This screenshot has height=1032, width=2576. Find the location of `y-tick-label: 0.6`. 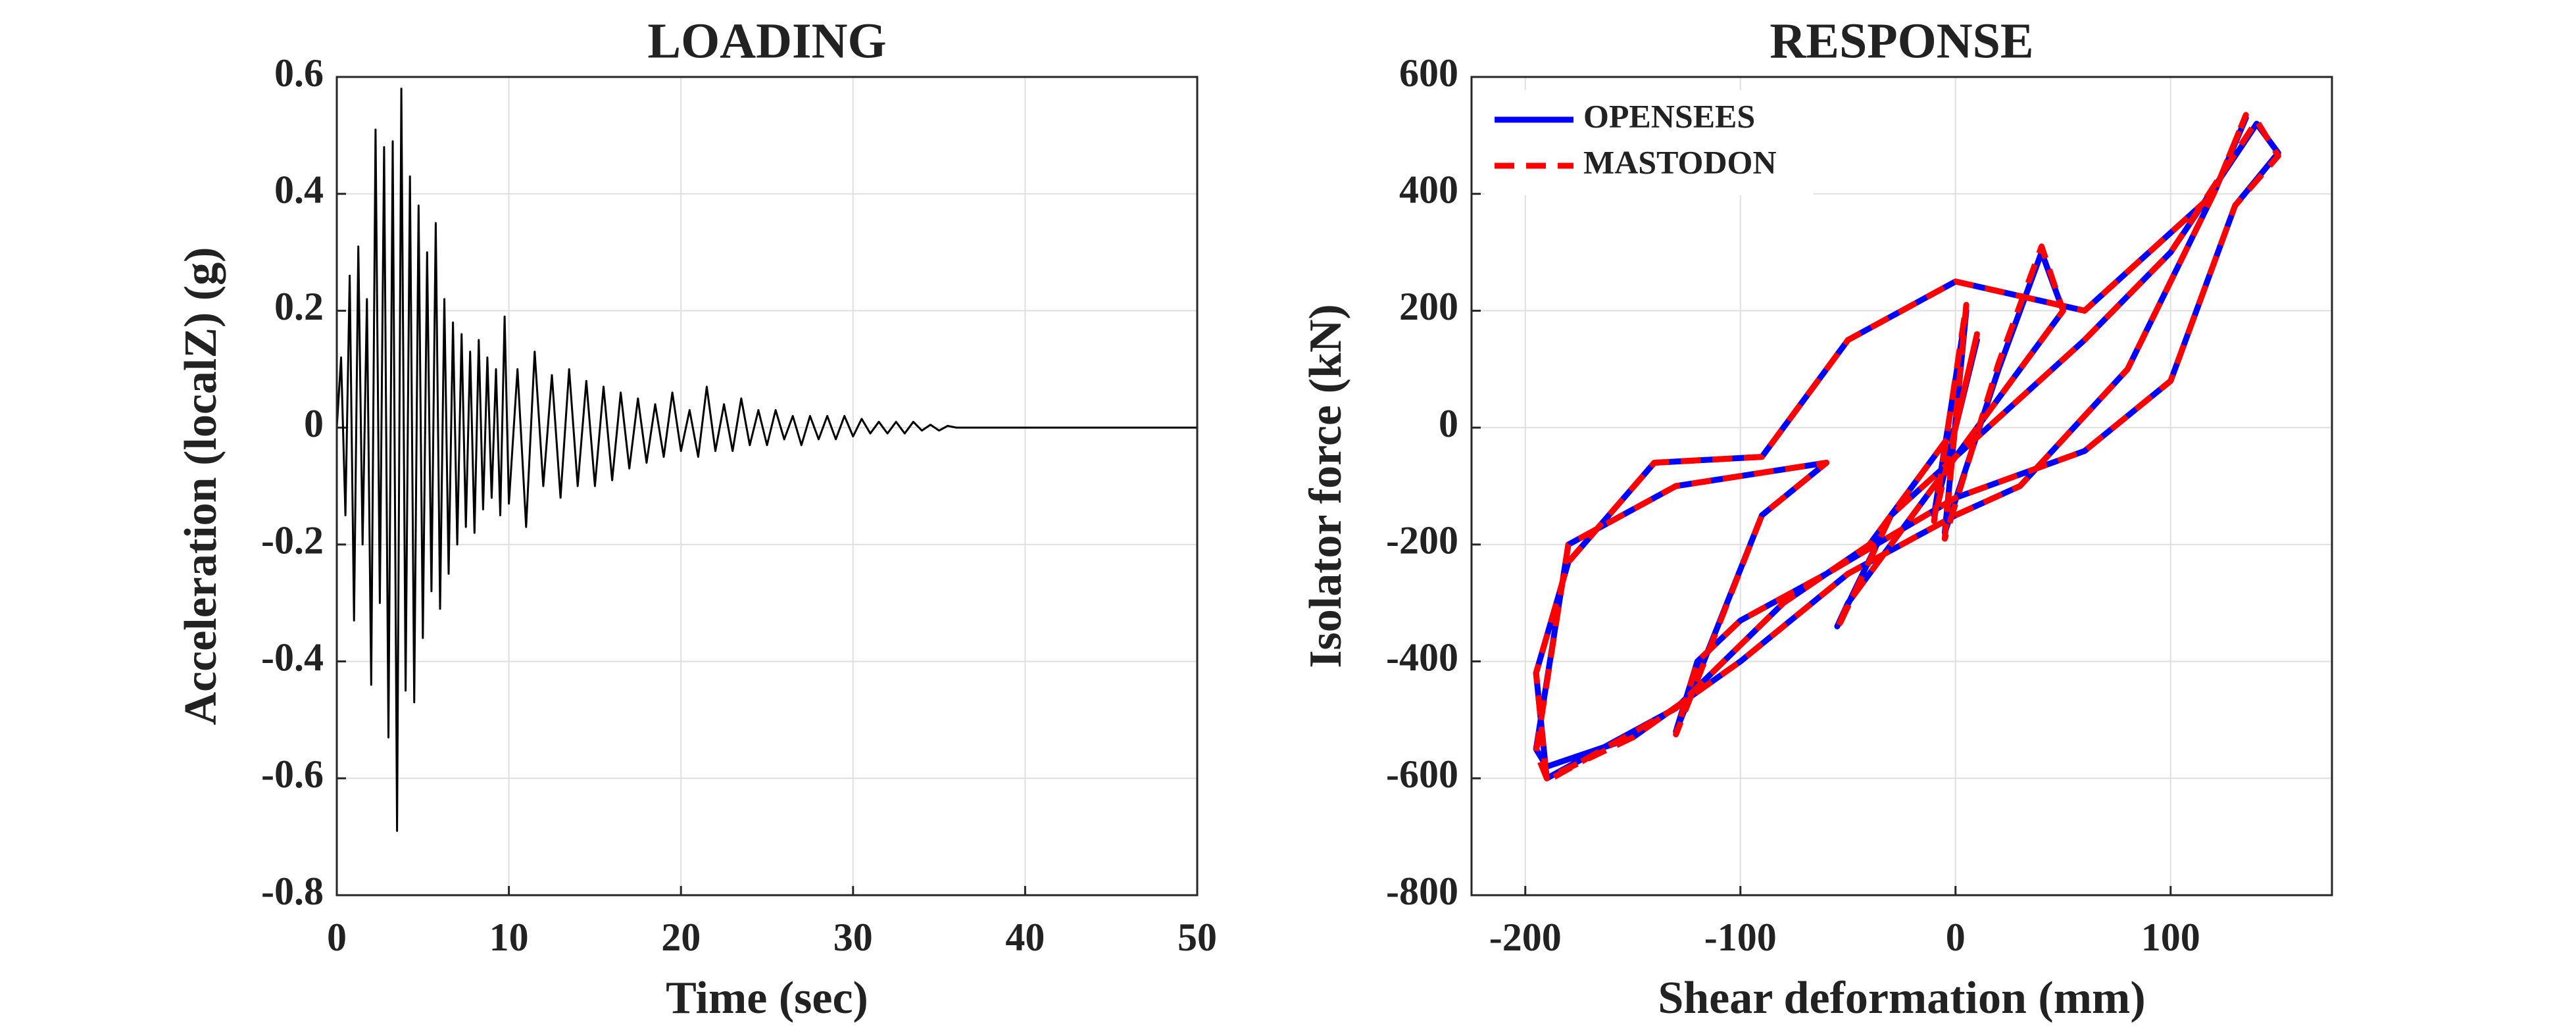

y-tick-label: 0.6 is located at coordinates (299, 73).